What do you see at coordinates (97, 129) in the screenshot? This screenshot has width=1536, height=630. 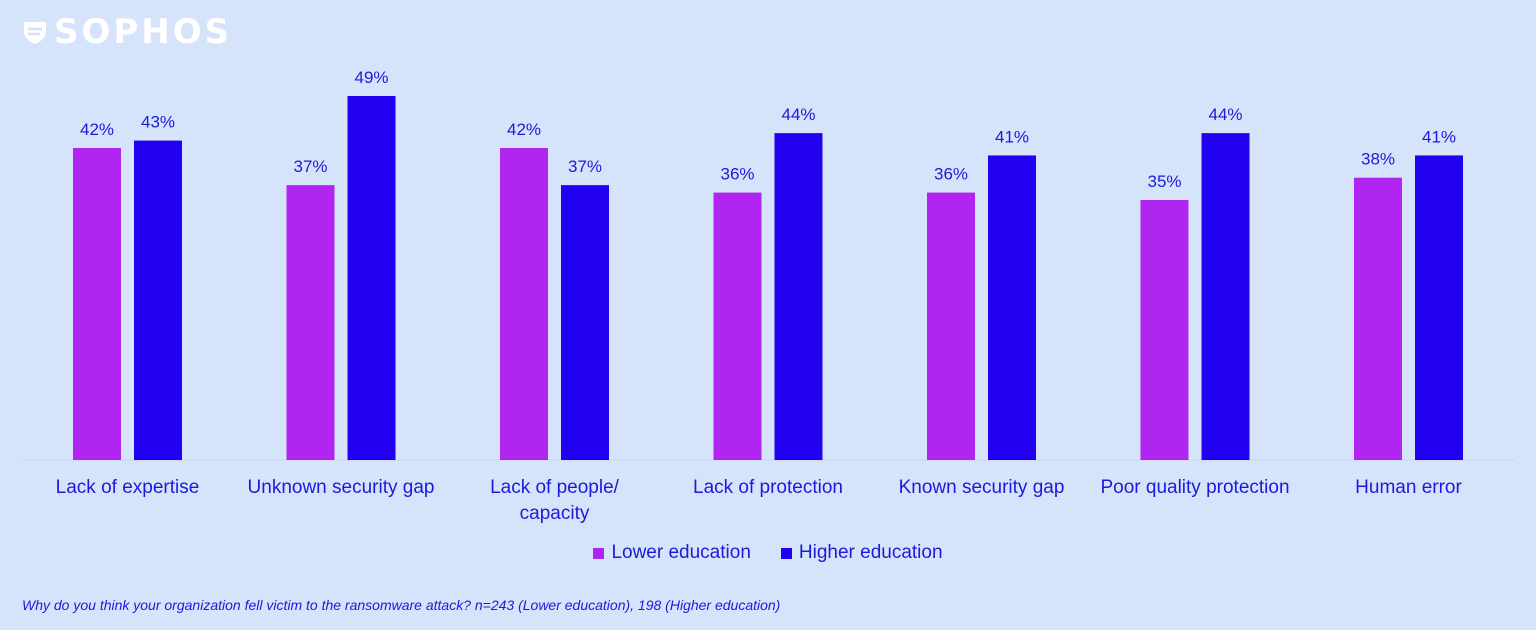 I see `data-label-lower-0: 42%` at bounding box center [97, 129].